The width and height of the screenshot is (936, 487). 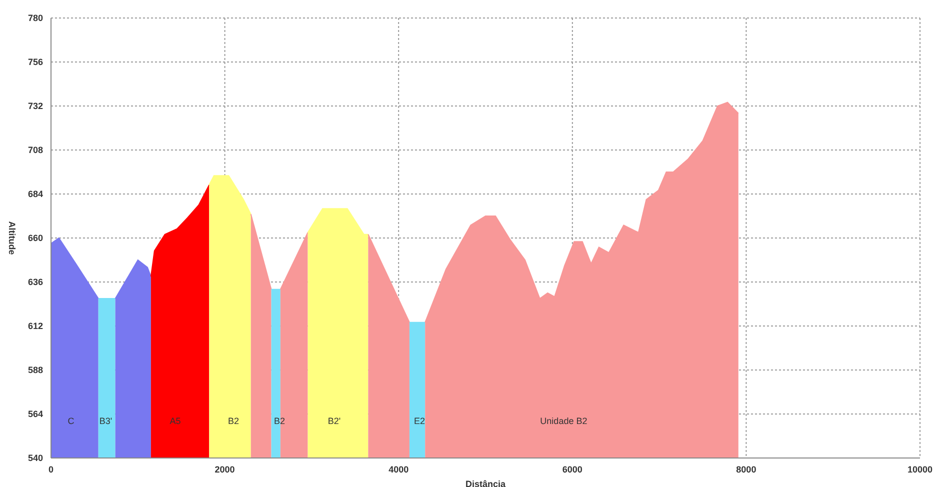 I want to click on annotation: B3', so click(x=105, y=421).